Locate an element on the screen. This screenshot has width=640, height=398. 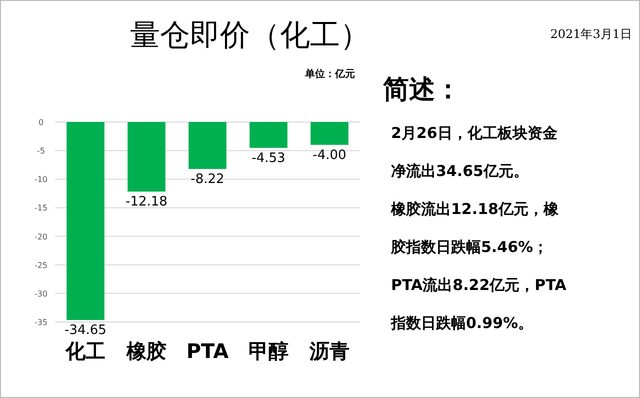
data-label: -4.00 is located at coordinates (329, 155).